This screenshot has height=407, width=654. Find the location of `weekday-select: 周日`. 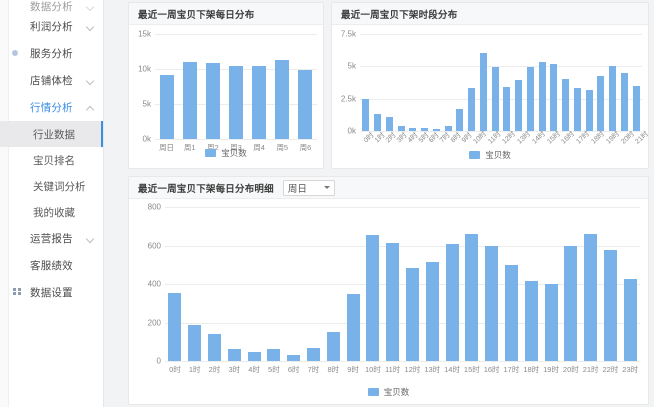

weekday-select: 周日 is located at coordinates (308, 187).